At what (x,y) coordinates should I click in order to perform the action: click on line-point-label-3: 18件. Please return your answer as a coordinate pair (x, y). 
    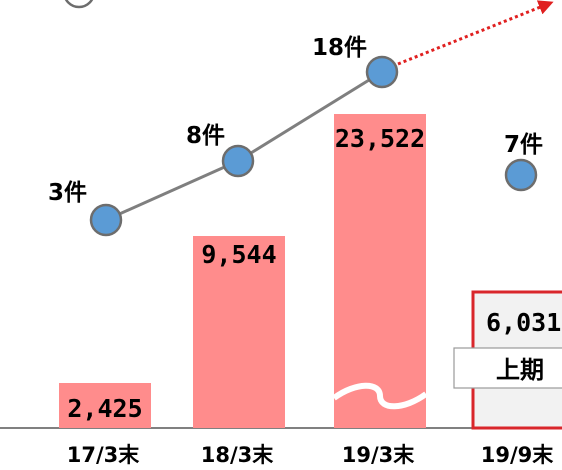
    Looking at the image, I should click on (339, 48).